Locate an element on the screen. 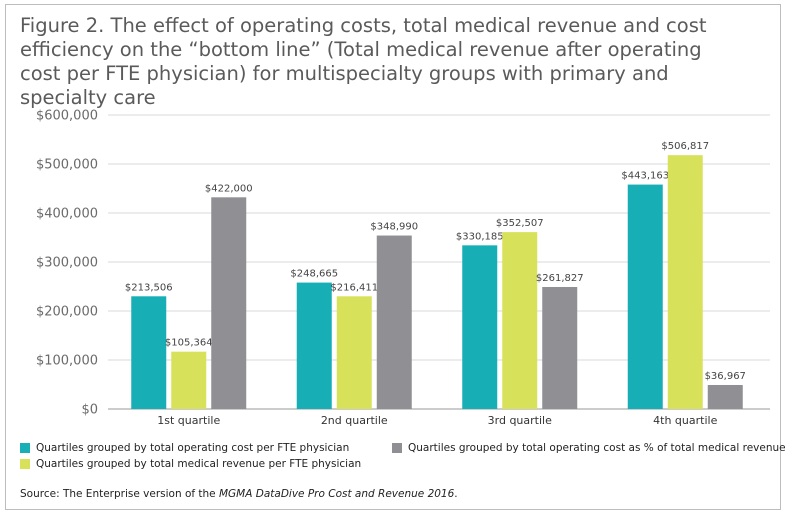 This screenshot has width=788, height=514. source-suffix: . is located at coordinates (456, 494).